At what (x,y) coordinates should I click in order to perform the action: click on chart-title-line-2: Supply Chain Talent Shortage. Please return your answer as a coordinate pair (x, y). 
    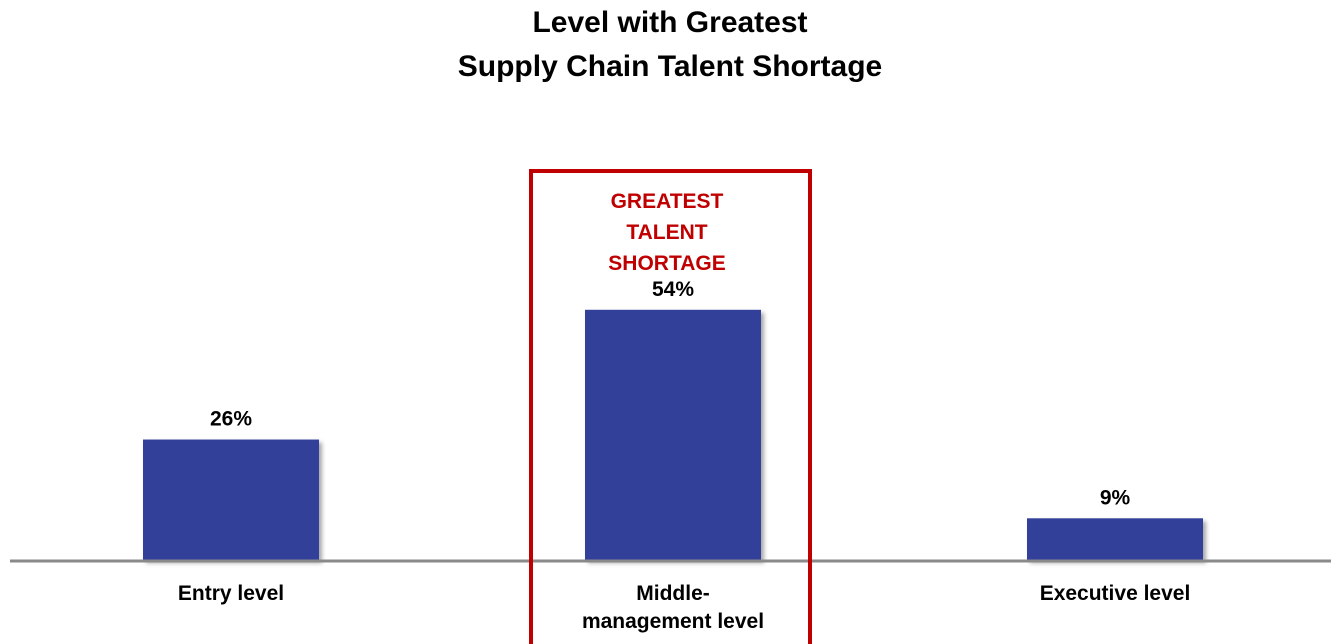
    Looking at the image, I should click on (670, 66).